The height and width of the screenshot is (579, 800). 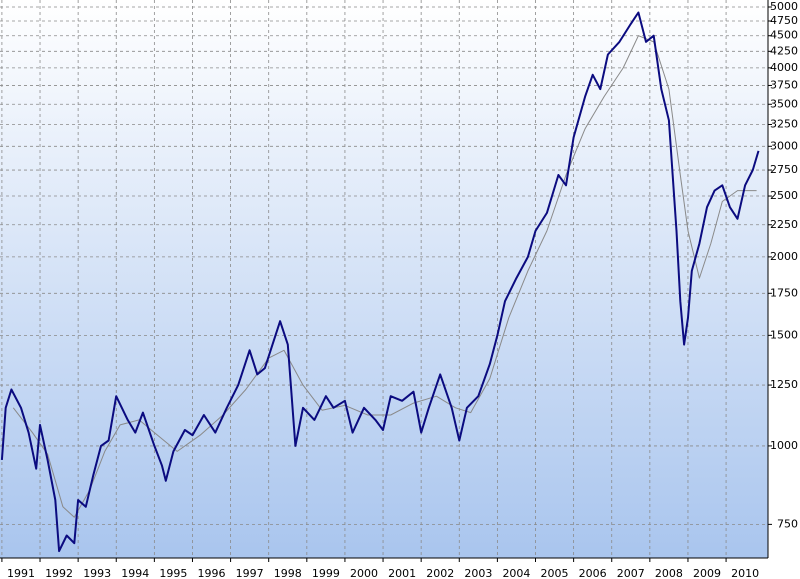 What do you see at coordinates (21, 573) in the screenshot?
I see `x-tick-label: 1991` at bounding box center [21, 573].